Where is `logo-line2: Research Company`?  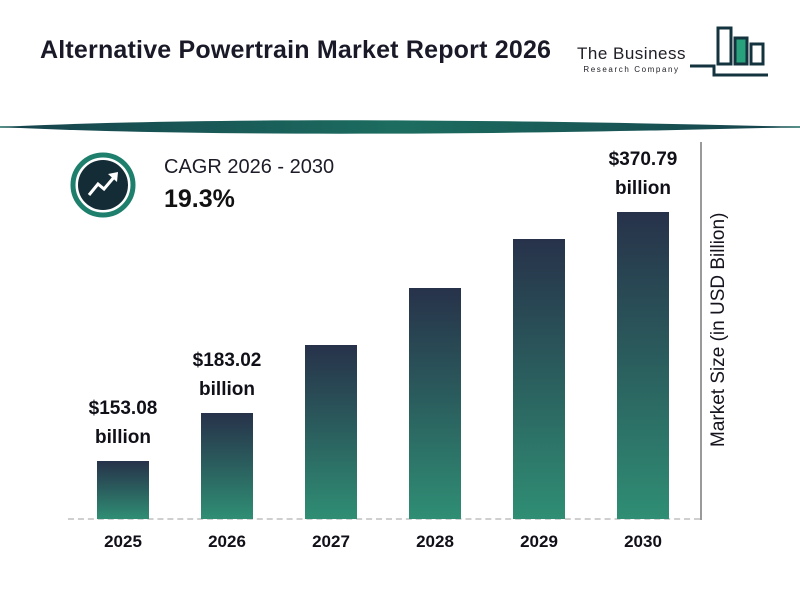
logo-line2: Research Company is located at coordinates (631, 69).